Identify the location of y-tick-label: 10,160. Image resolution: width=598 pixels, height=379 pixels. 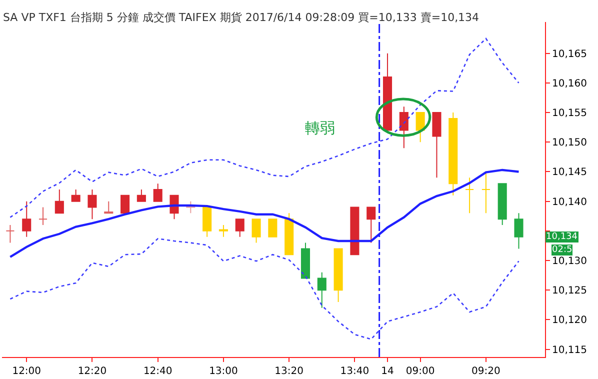
(569, 84).